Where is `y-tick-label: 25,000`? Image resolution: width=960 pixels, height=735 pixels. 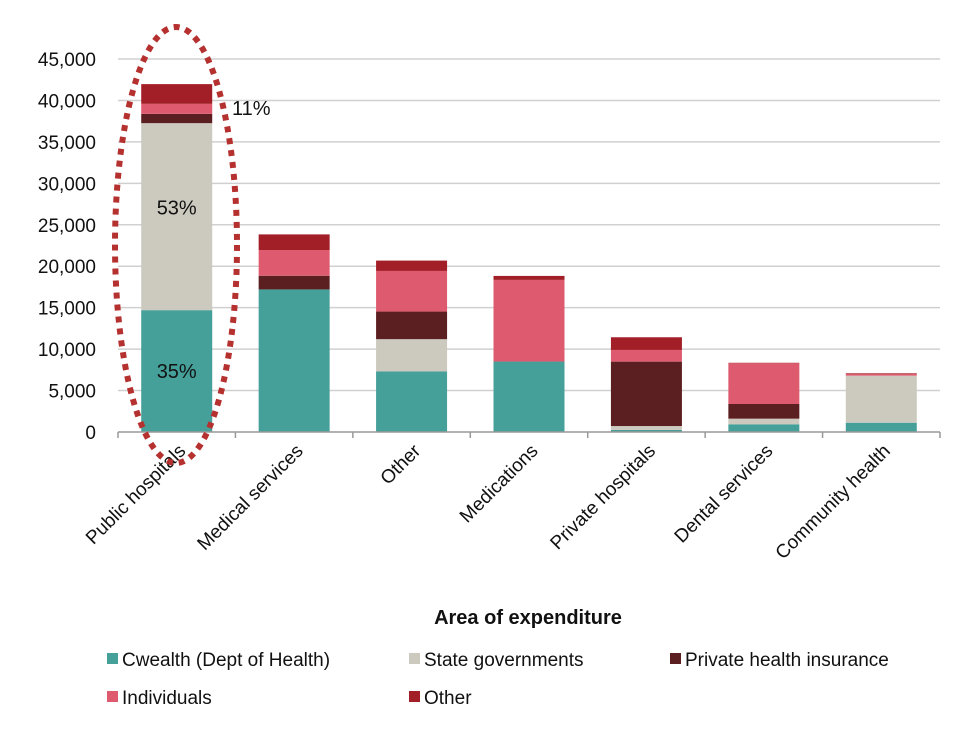 y-tick-label: 25,000 is located at coordinates (67, 226).